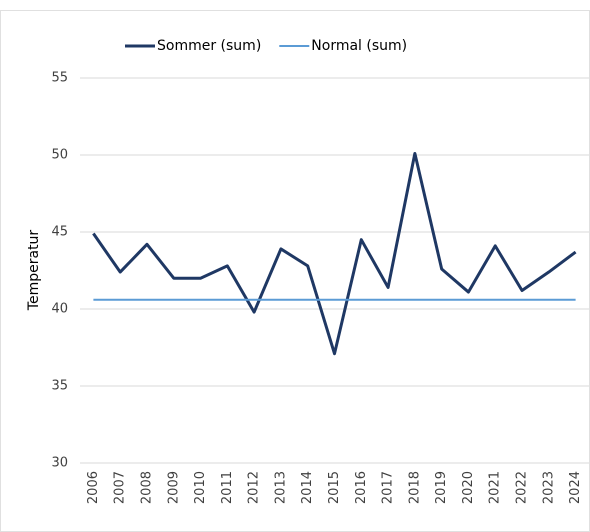 The height and width of the screenshot is (532, 590). I want to click on y-tick-label: 50, so click(59, 155).